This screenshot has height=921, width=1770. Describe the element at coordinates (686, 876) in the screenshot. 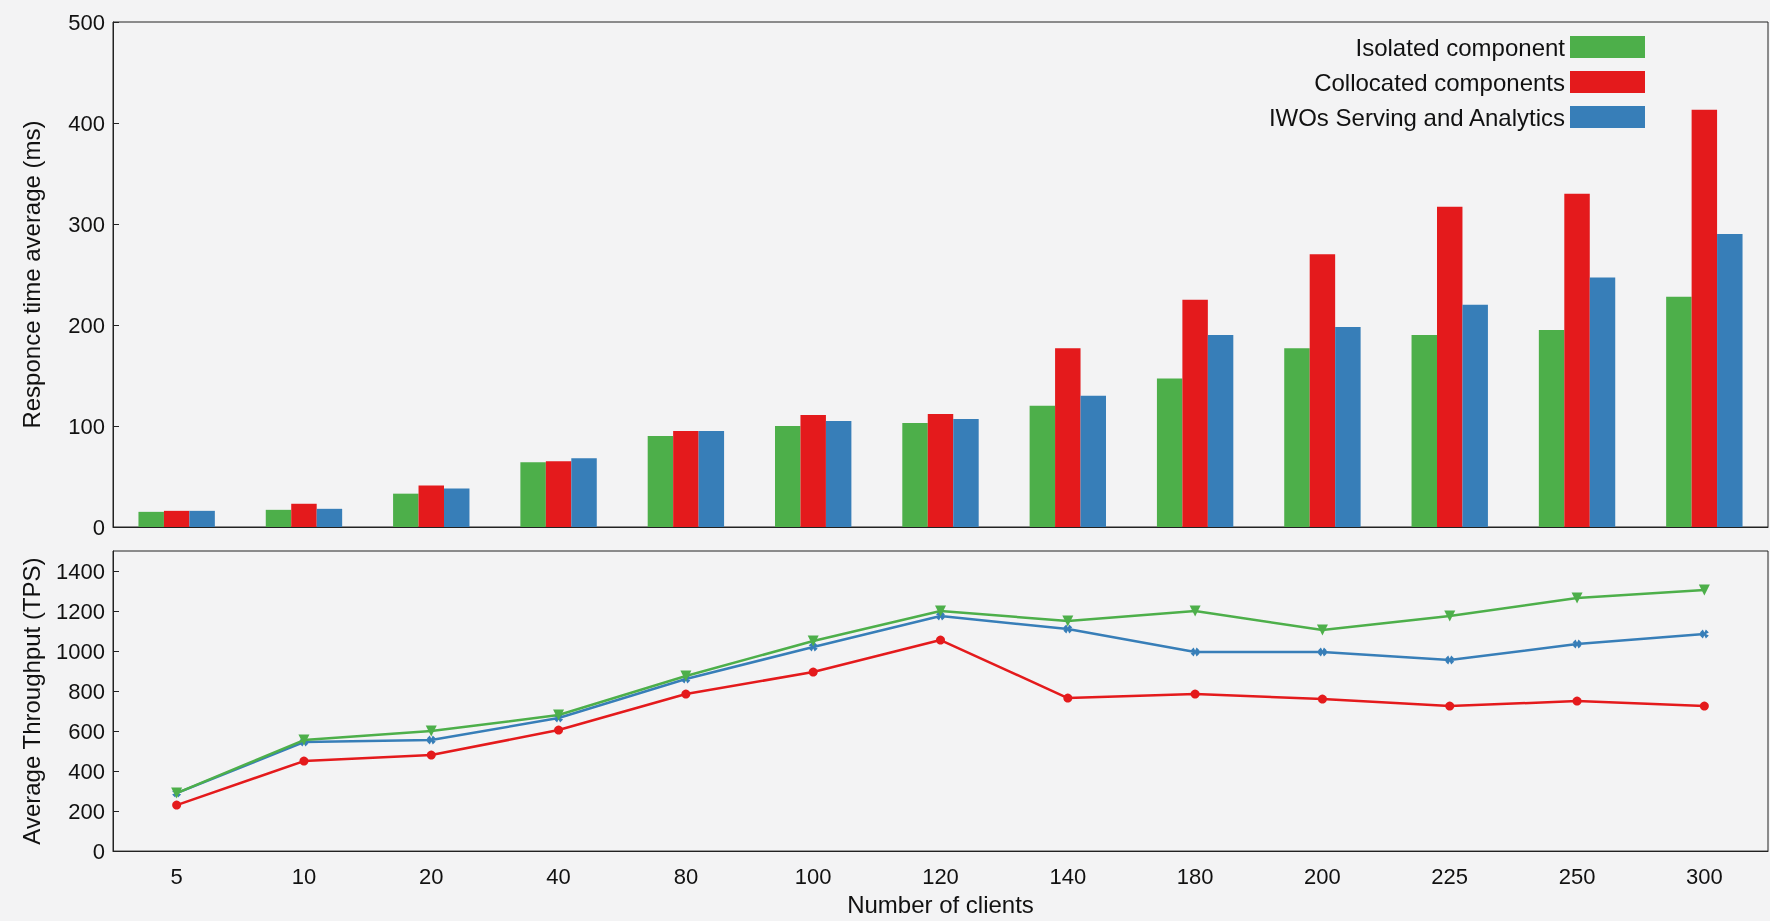

I see `x-tick-label: 80` at that location.